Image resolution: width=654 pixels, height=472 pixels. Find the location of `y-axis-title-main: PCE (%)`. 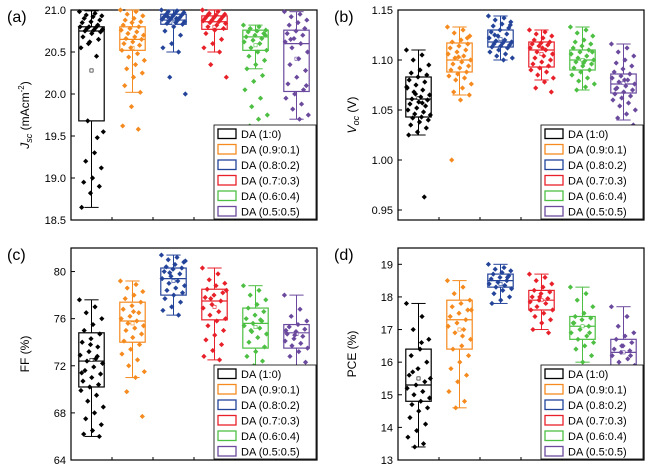

y-axis-title-main: PCE (%) is located at coordinates (352, 354).